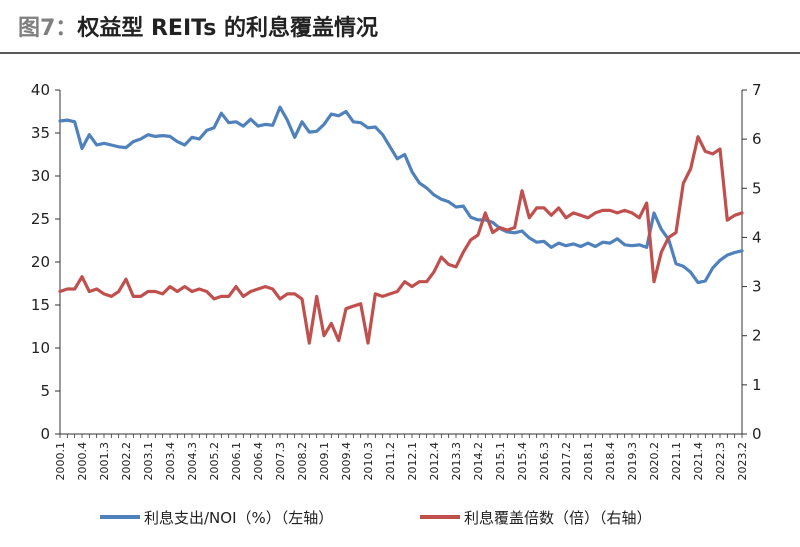  I want to click on x-tick-label: 2012.1, so click(412, 461).